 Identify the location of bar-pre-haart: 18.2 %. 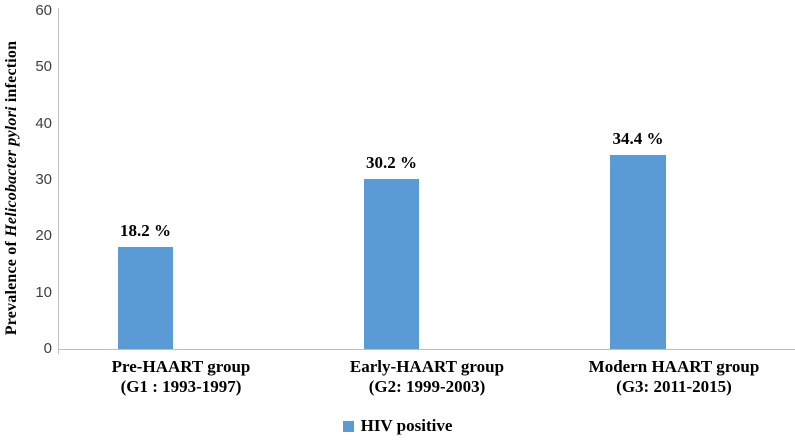
(145, 285).